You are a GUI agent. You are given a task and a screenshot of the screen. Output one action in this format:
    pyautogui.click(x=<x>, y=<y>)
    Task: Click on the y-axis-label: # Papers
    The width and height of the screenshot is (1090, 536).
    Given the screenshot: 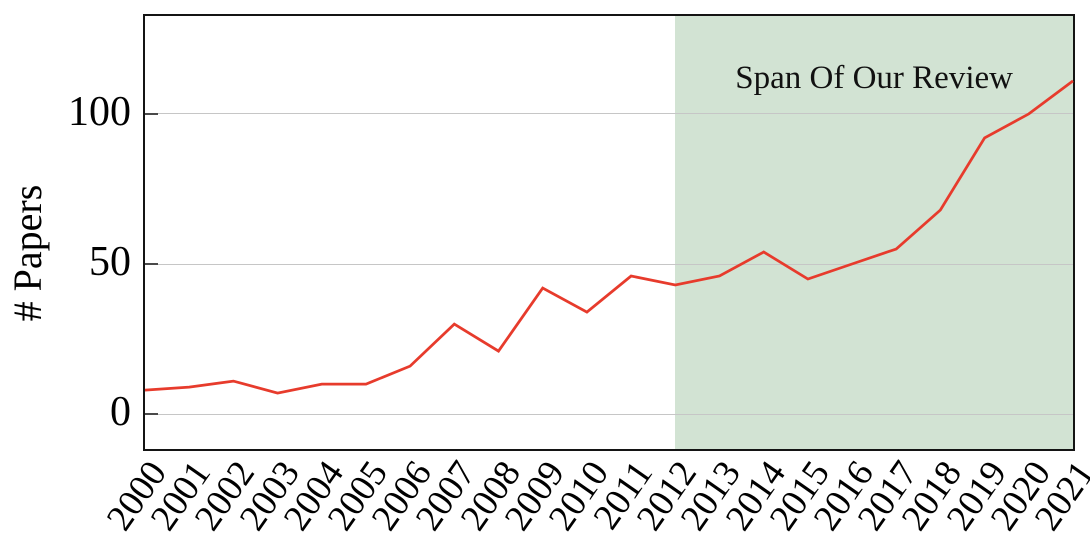 What is the action you would take?
    pyautogui.click(x=27, y=253)
    